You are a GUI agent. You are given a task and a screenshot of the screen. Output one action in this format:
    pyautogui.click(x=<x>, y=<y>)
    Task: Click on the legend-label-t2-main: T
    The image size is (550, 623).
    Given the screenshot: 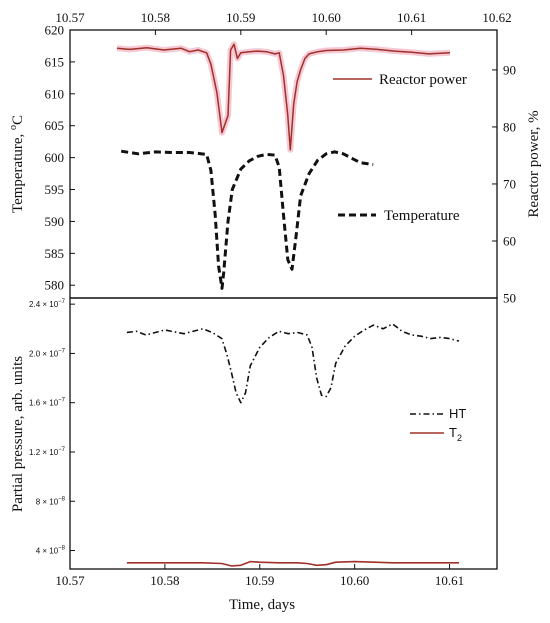 What is the action you would take?
    pyautogui.click(x=453, y=432)
    